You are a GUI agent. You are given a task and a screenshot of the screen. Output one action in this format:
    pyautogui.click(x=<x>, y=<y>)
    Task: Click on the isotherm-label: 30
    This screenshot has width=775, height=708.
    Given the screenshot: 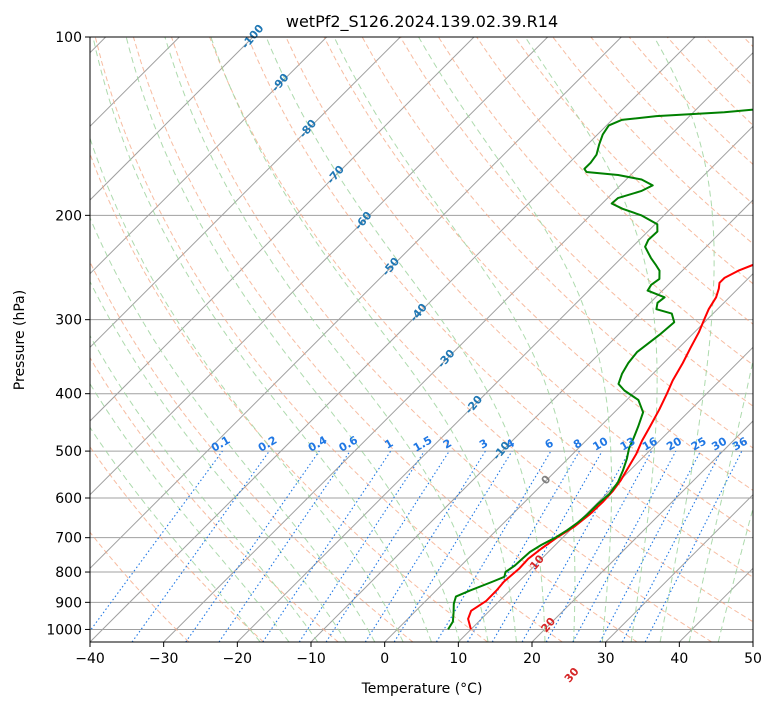 What is the action you would take?
    pyautogui.click(x=572, y=675)
    